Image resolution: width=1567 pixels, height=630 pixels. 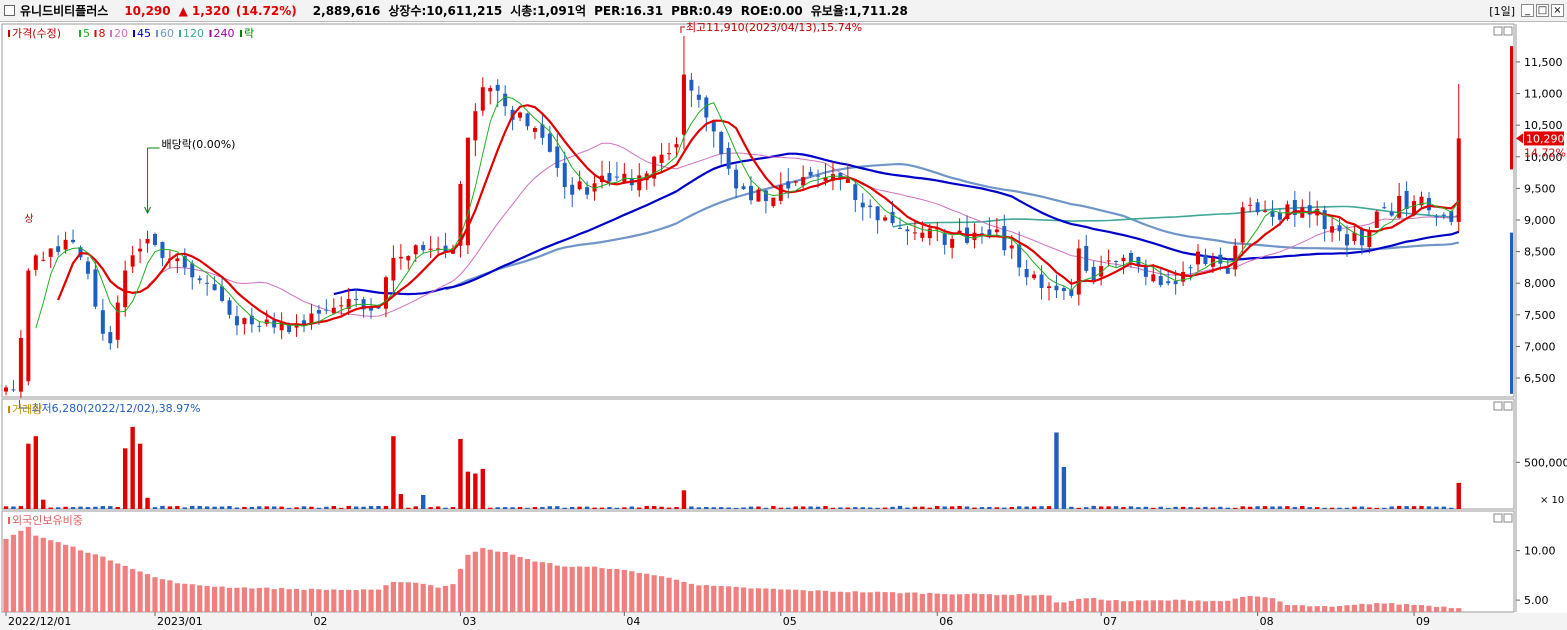 What do you see at coordinates (1542, 10) in the screenshot?
I see `restore-button: □` at bounding box center [1542, 10].